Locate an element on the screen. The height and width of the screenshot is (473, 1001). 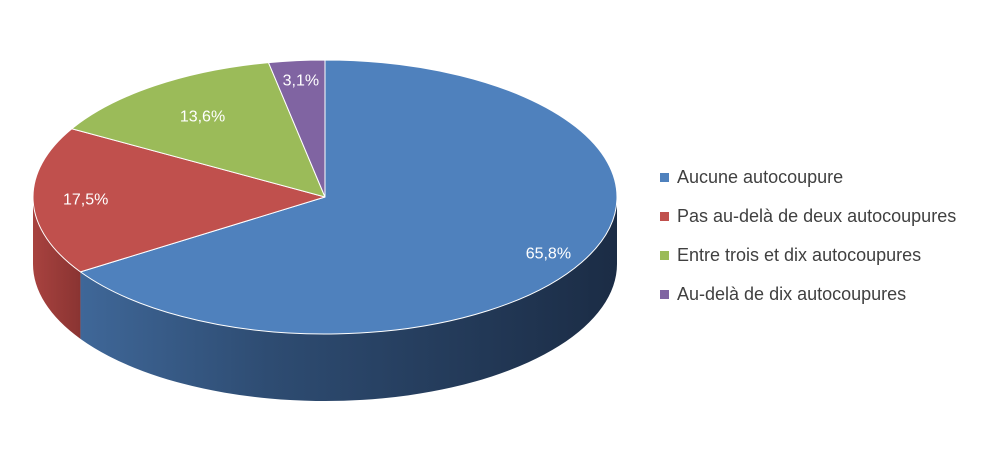
legend-swatch-dix is located at coordinates (664, 294).